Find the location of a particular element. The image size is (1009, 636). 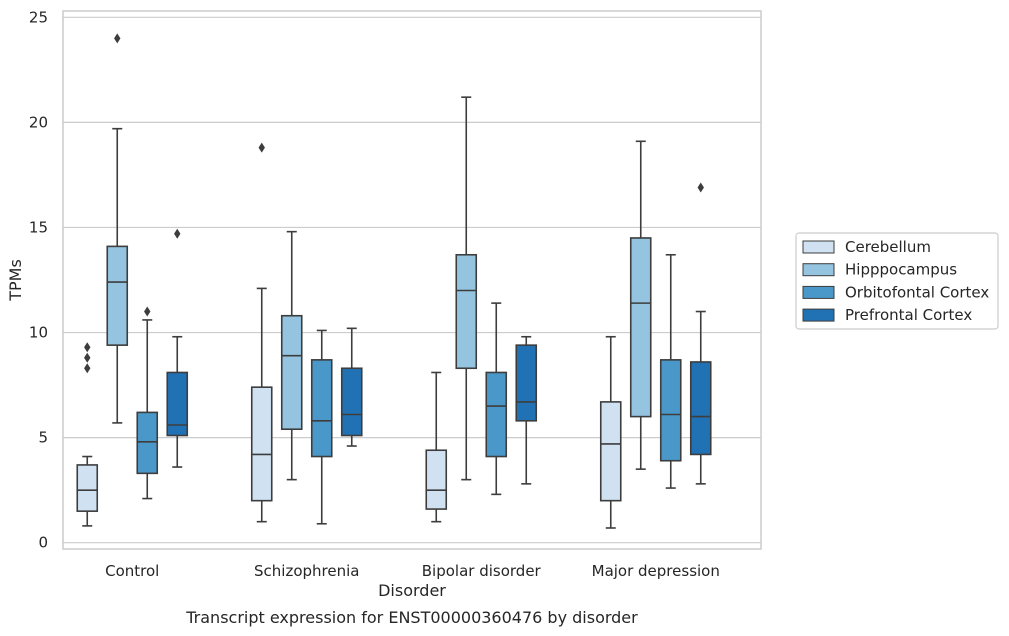

y-tick-label: 5 is located at coordinates (43, 438).